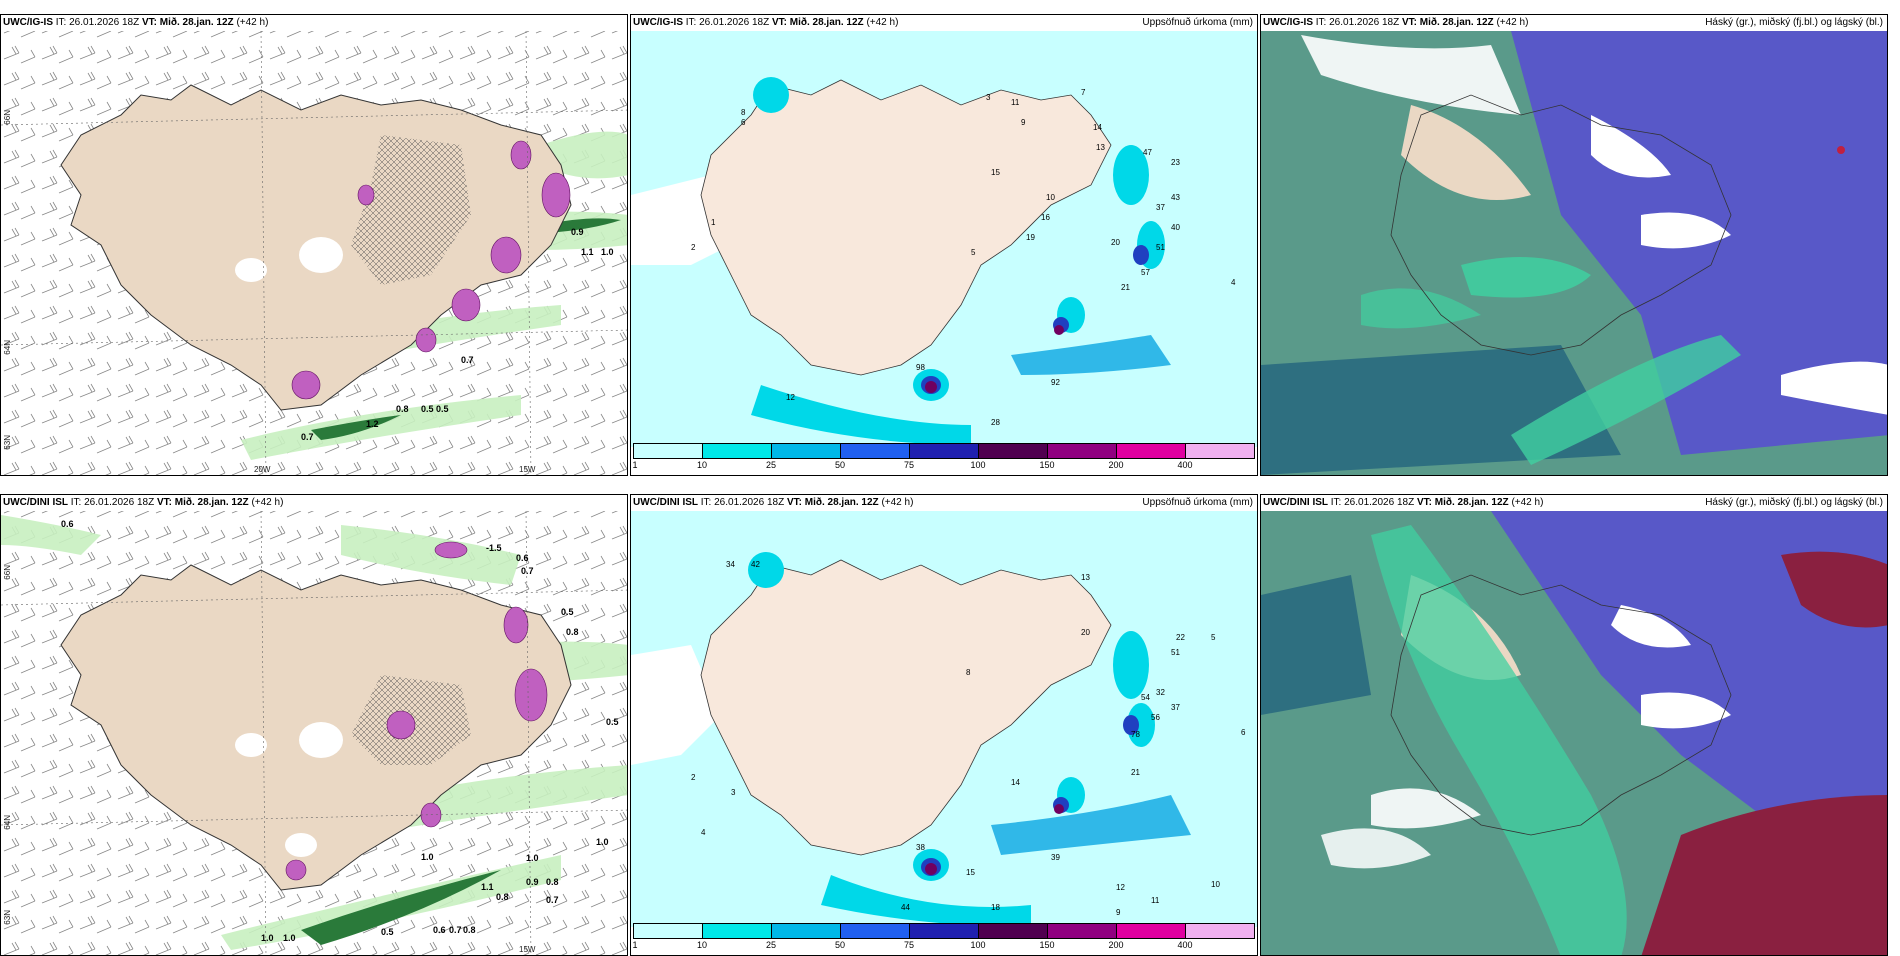 This screenshot has height=956, width=1900. What do you see at coordinates (252, 22) in the screenshot?
I see `lead-time: (+42 h)` at bounding box center [252, 22].